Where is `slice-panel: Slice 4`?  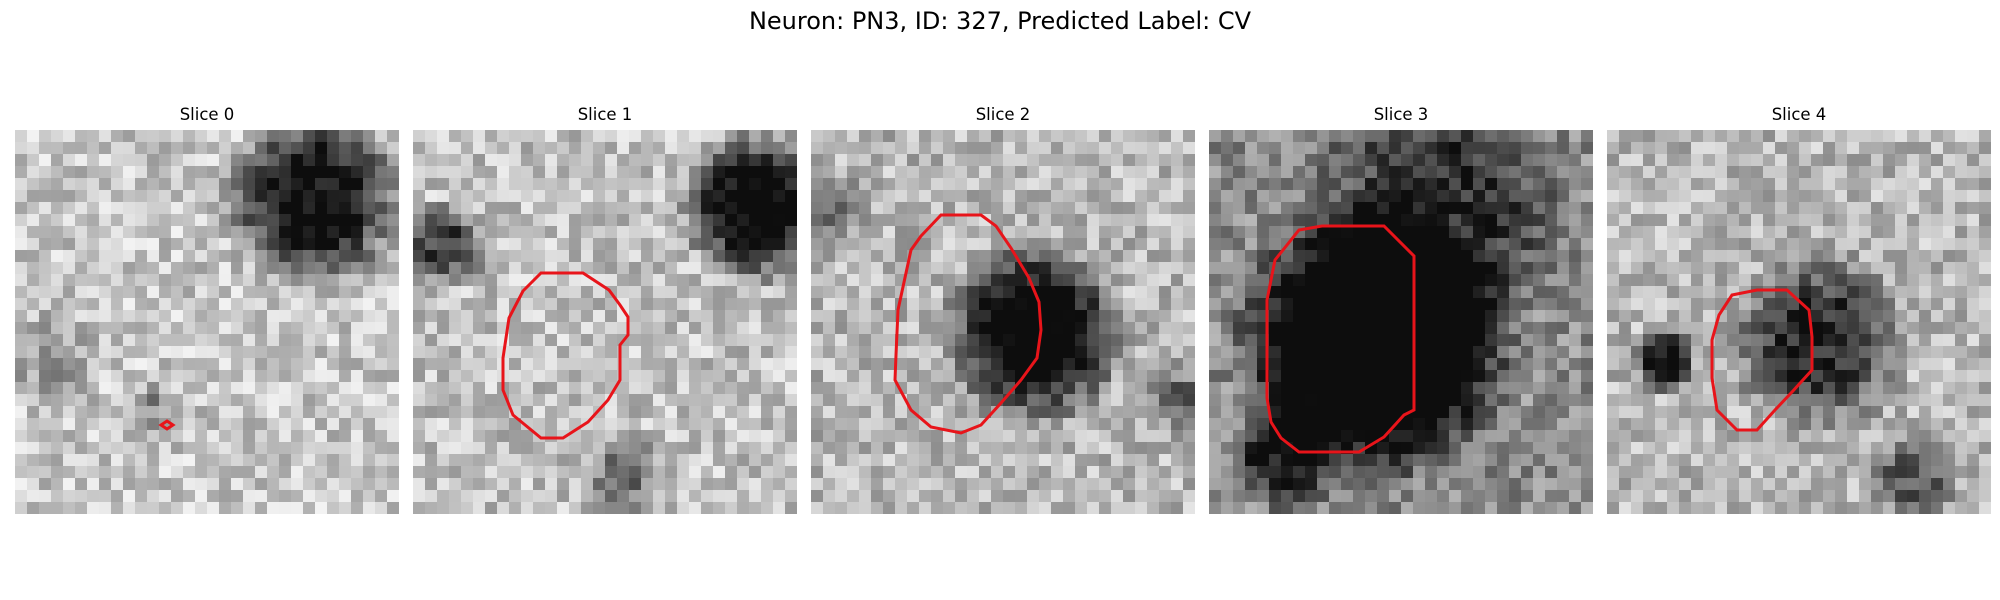
slice-panel: Slice 4 is located at coordinates (1799, 309).